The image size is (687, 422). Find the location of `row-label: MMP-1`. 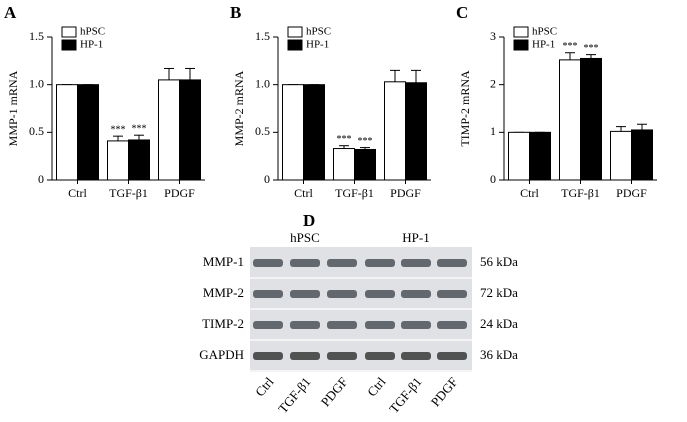

row-label: MMP-1 is located at coordinates (223, 261).